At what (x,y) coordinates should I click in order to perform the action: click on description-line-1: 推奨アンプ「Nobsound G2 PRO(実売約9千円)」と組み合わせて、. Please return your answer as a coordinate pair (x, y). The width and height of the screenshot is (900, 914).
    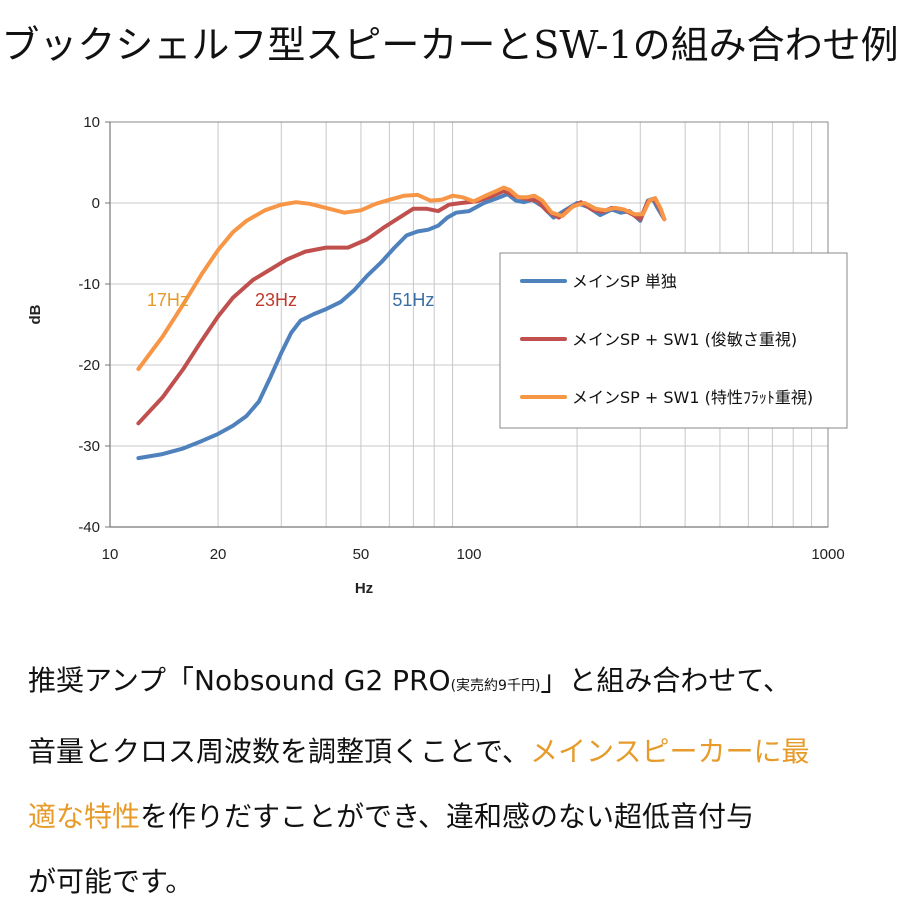
    Looking at the image, I should click on (453, 683).